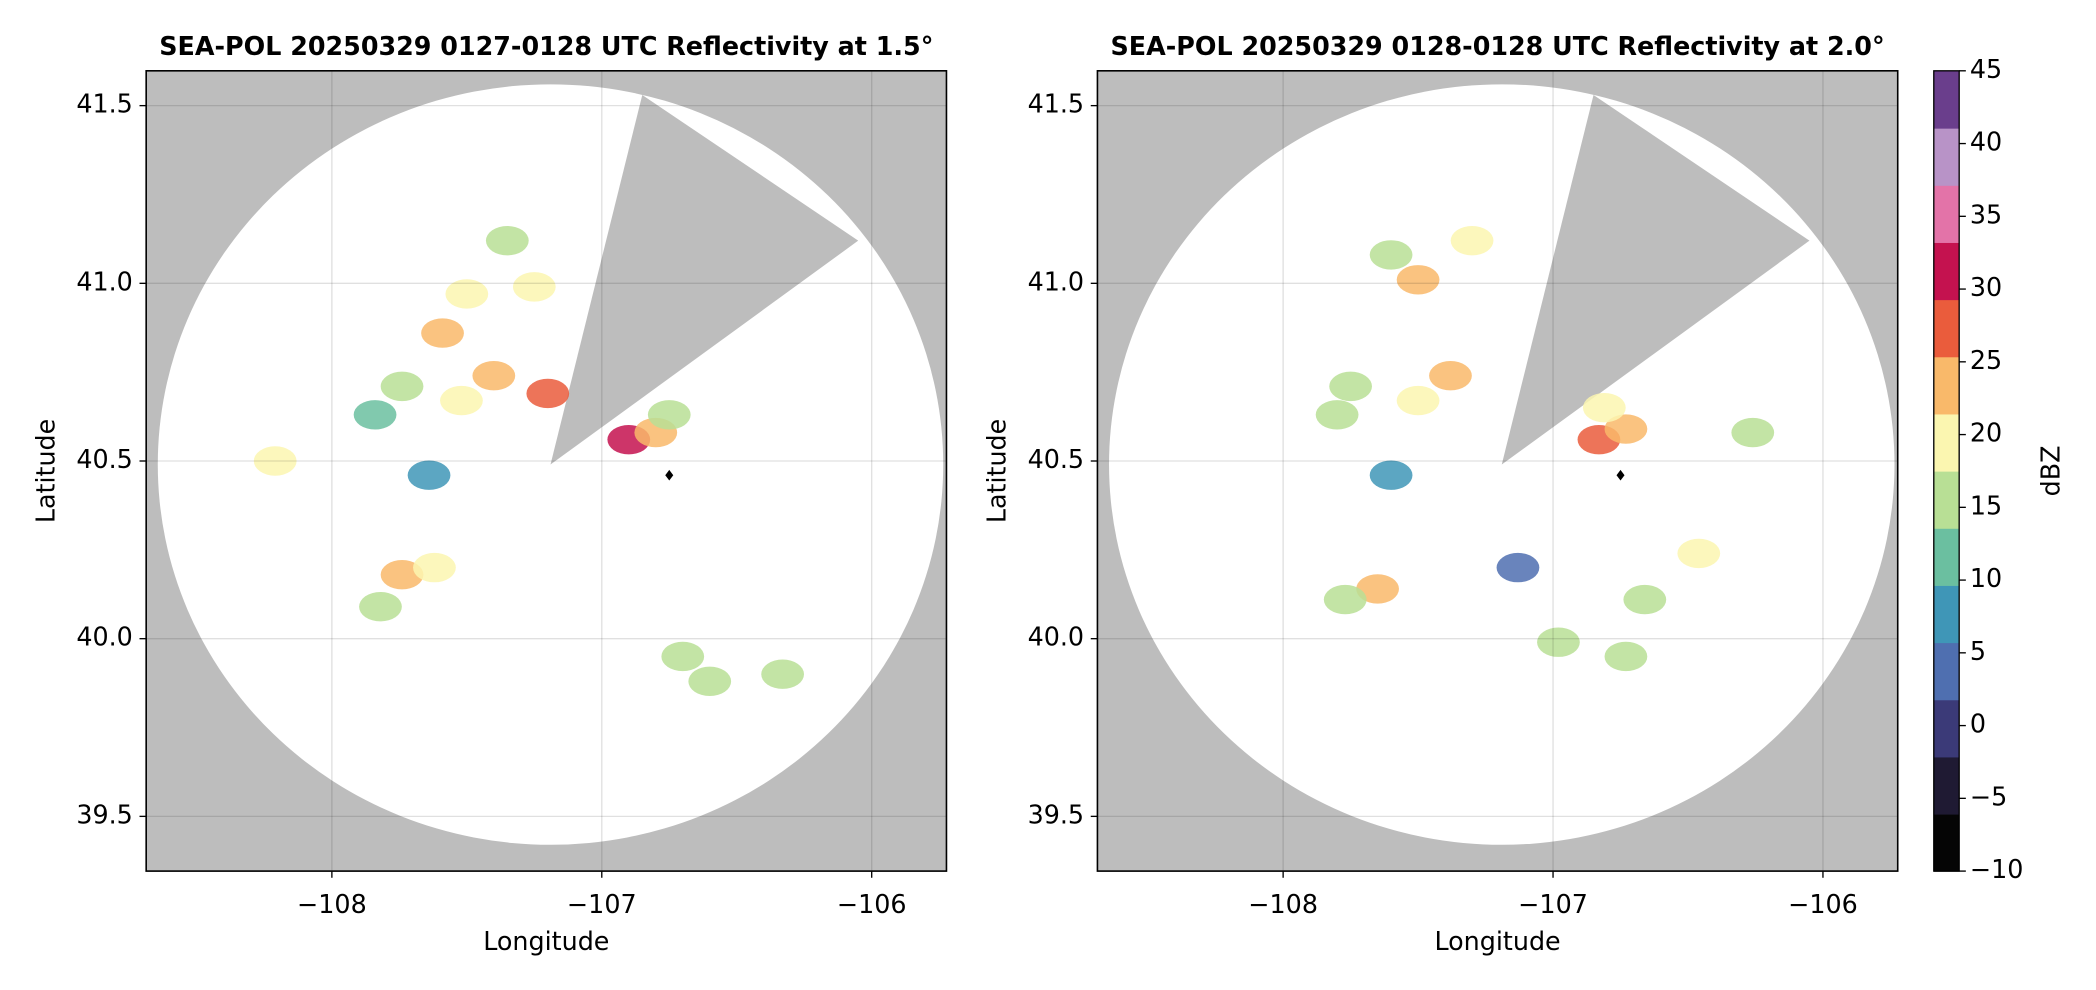 The image size is (2096, 990). Describe the element at coordinates (1978, 724) in the screenshot. I see `colorbar-tick-label: 0` at that location.